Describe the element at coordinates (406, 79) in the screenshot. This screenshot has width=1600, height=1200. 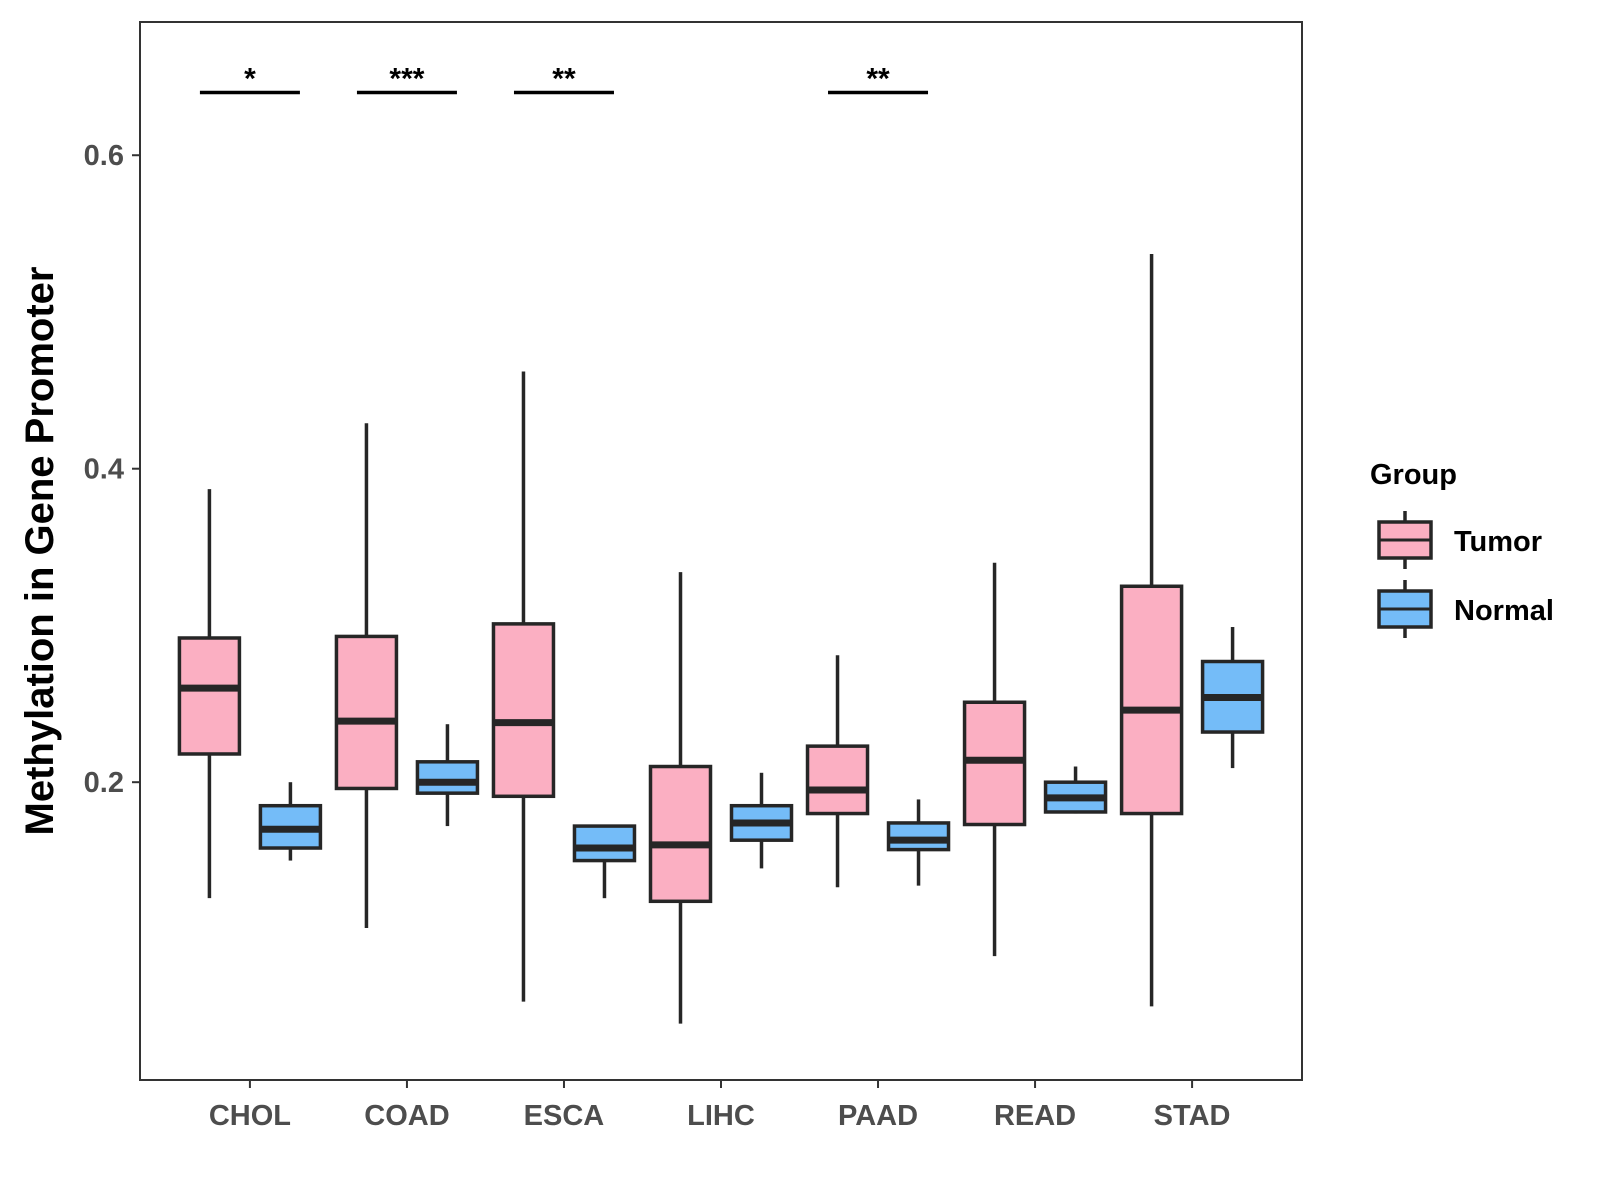
I see `significance-label: ***` at that location.